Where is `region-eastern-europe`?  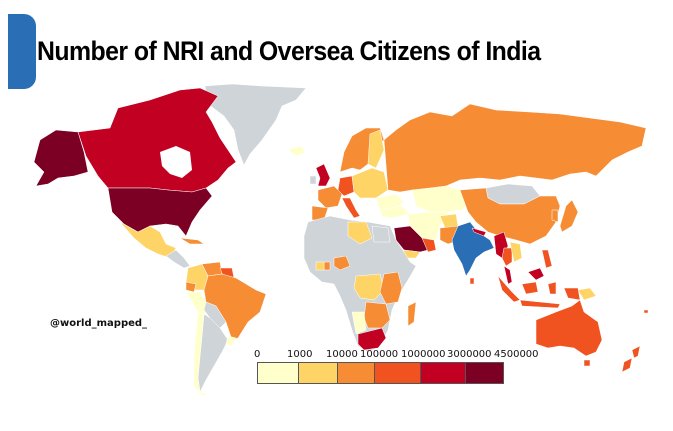
region-eastern-europe is located at coordinates (370, 183).